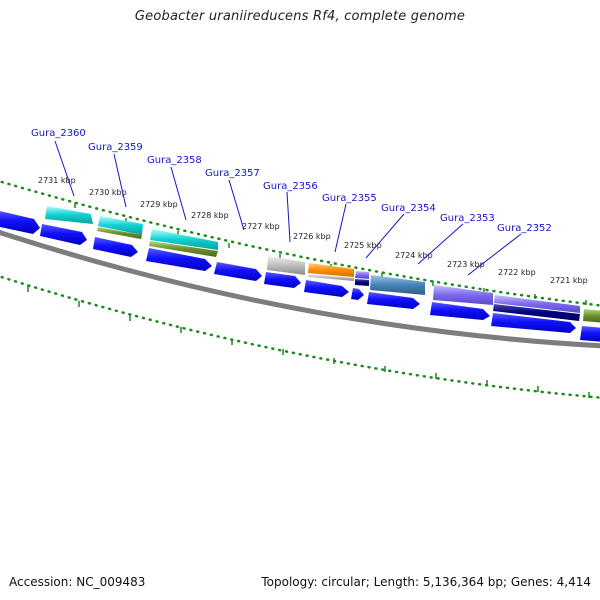  I want to click on gene-label: Gura_2352, so click(524, 228).